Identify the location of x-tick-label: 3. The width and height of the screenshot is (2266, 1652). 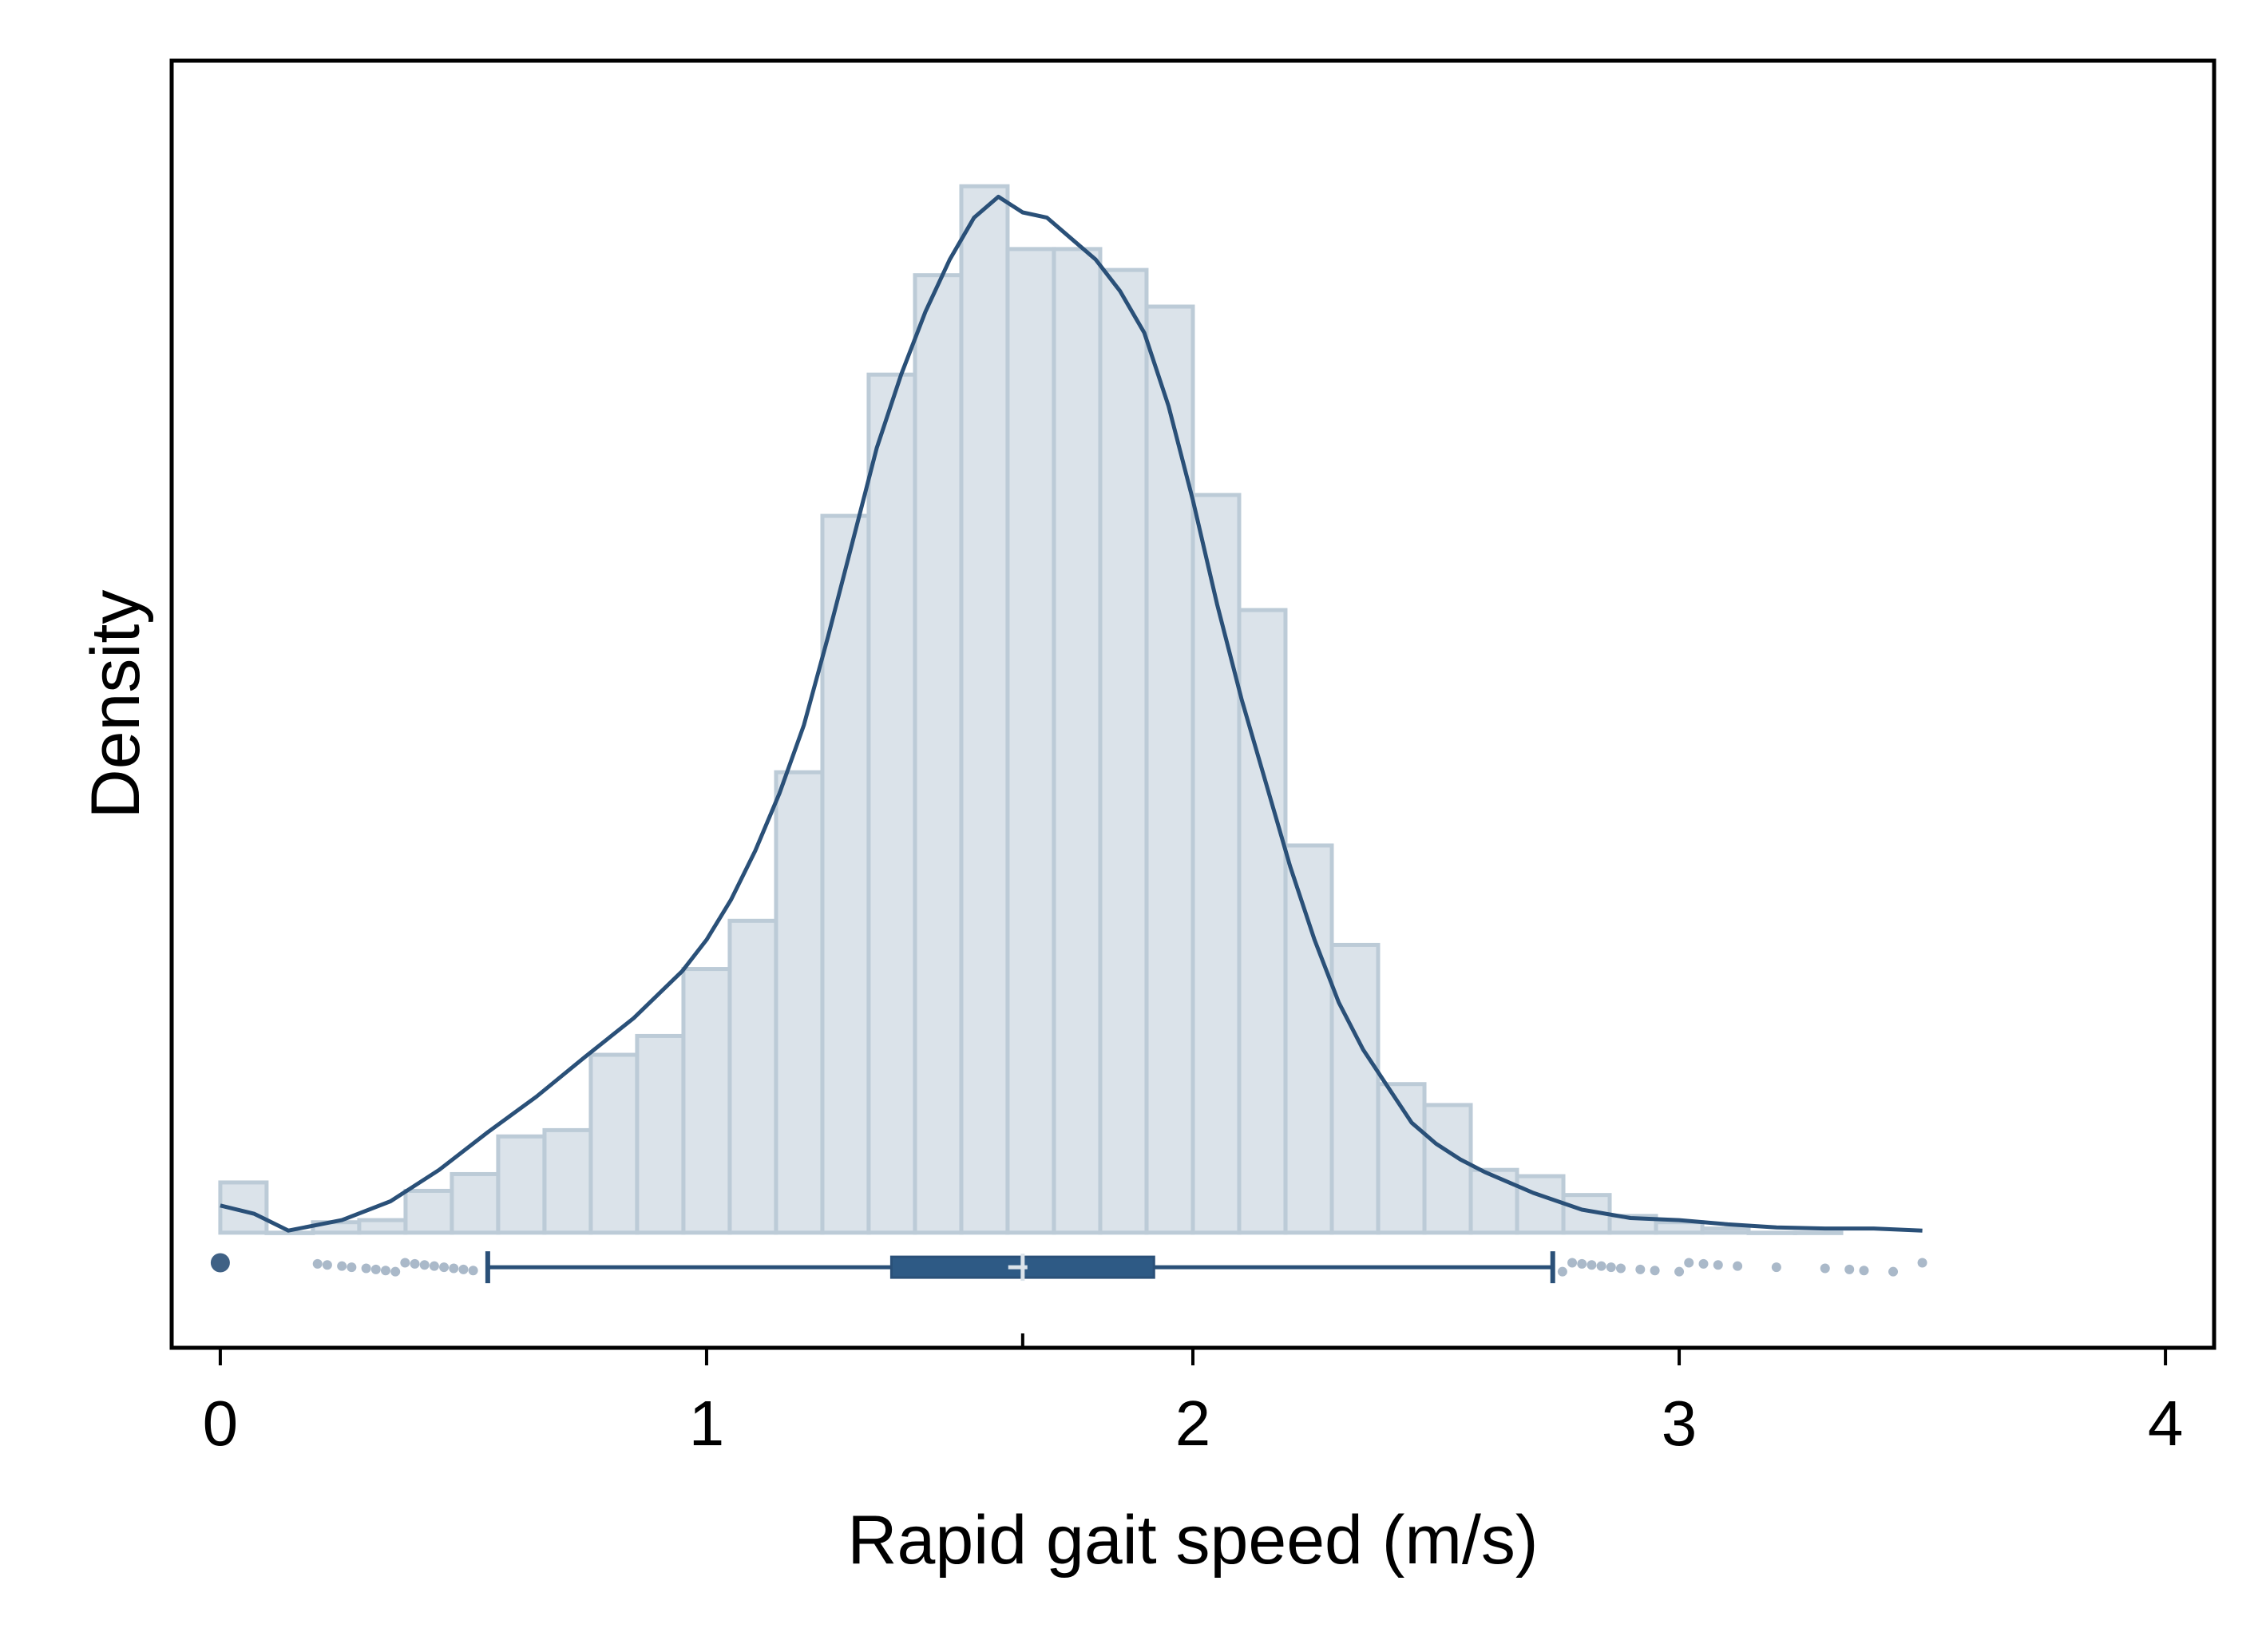
(1680, 1423).